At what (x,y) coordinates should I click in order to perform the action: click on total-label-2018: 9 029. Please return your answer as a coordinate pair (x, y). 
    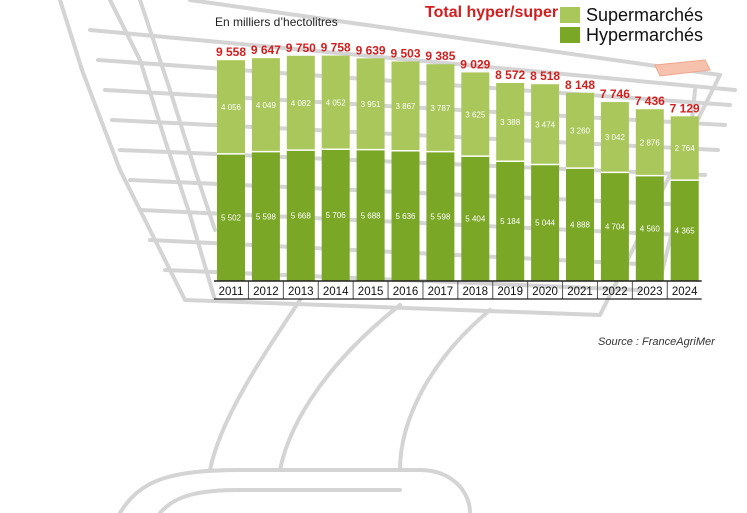
    Looking at the image, I should click on (475, 64).